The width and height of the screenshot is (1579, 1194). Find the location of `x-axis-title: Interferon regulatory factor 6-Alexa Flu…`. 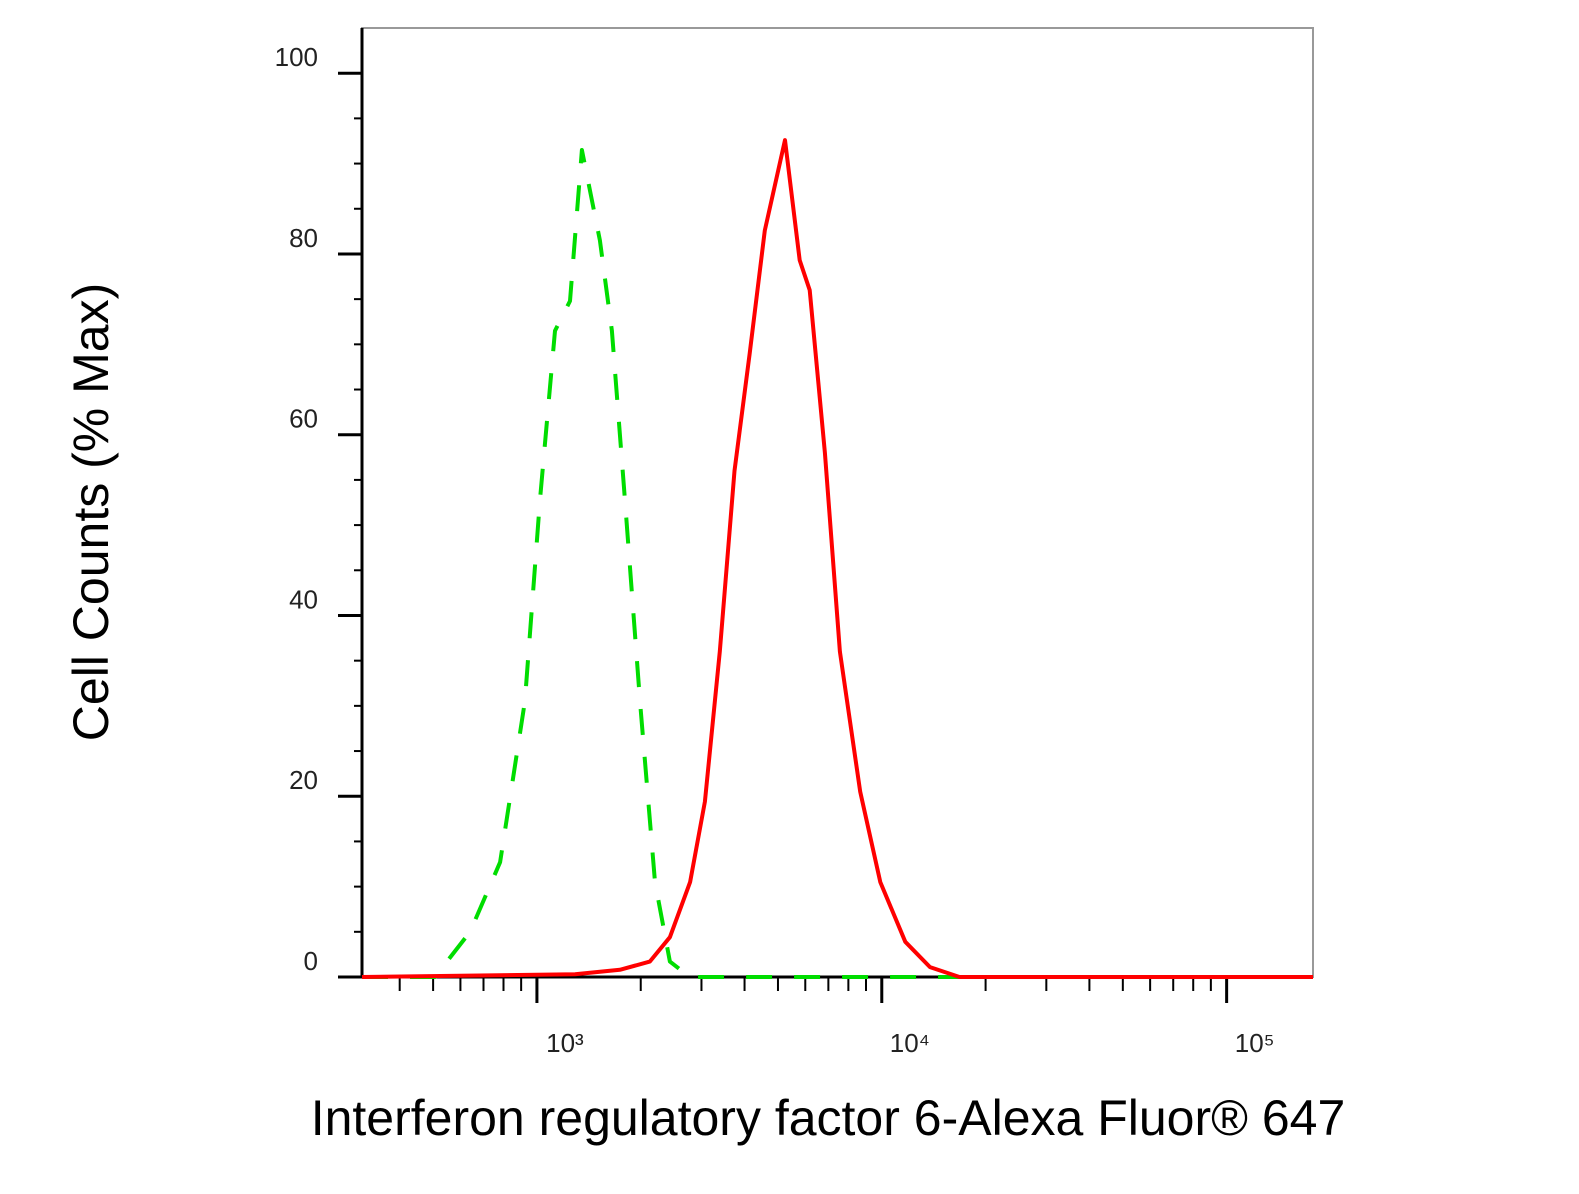

x-axis-title: Interferon regulatory factor 6-Alexa Flu… is located at coordinates (828, 1118).